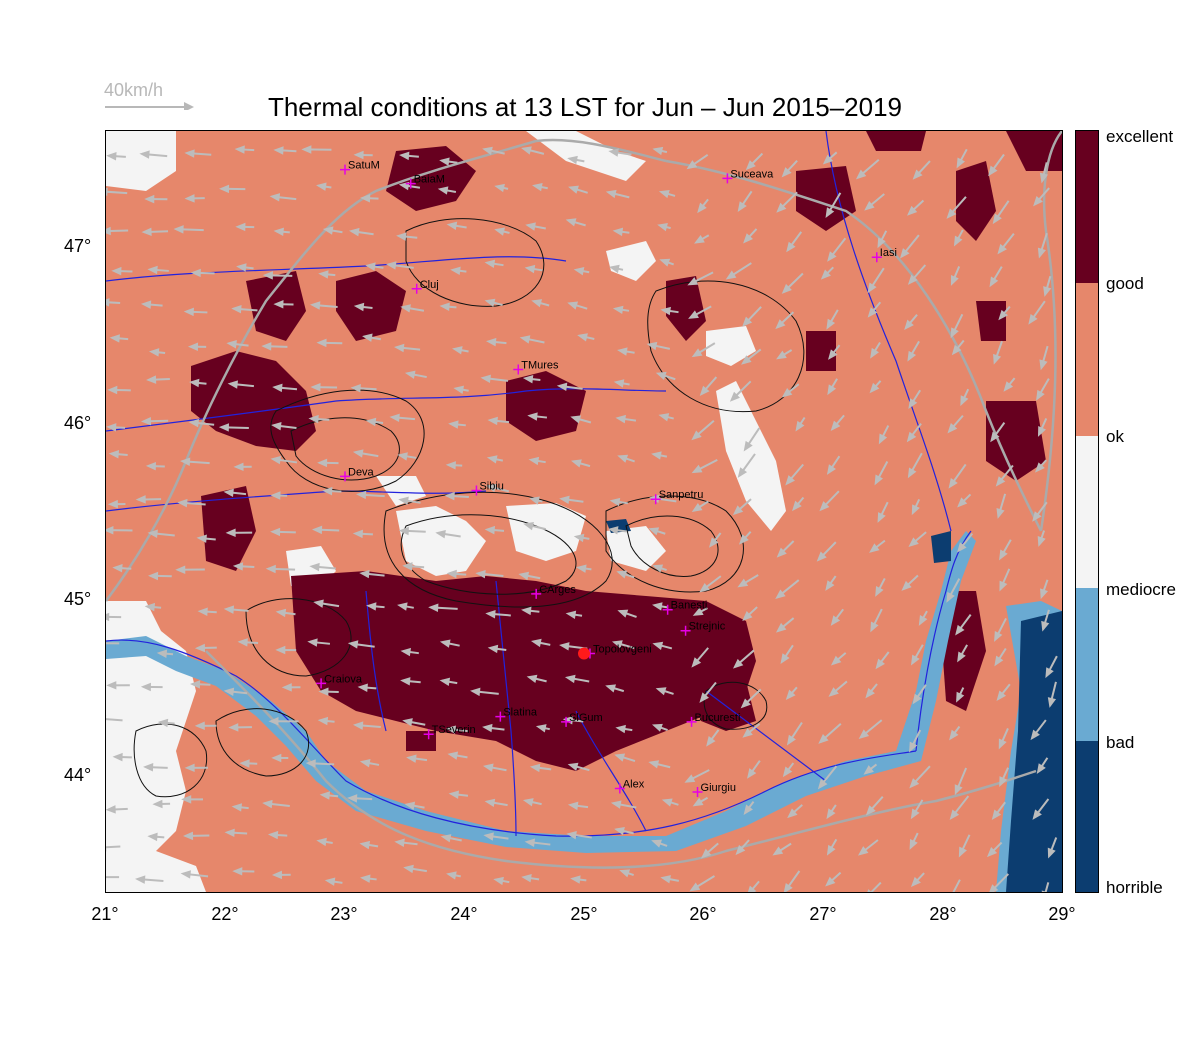  What do you see at coordinates (1087, 207) in the screenshot?
I see `colorbar-excellent-segment` at bounding box center [1087, 207].